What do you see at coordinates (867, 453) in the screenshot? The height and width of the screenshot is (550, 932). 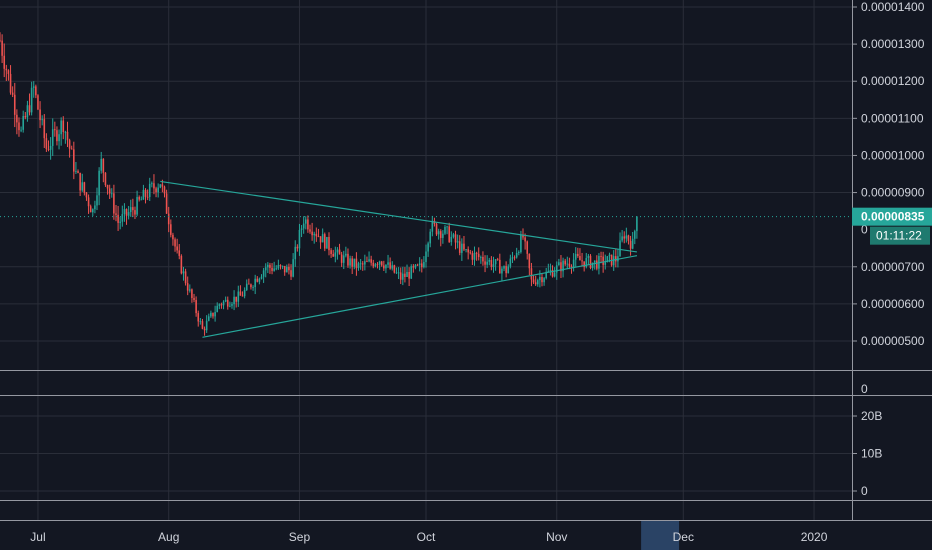 I see `volume-axis: 20B 10B 0` at bounding box center [867, 453].